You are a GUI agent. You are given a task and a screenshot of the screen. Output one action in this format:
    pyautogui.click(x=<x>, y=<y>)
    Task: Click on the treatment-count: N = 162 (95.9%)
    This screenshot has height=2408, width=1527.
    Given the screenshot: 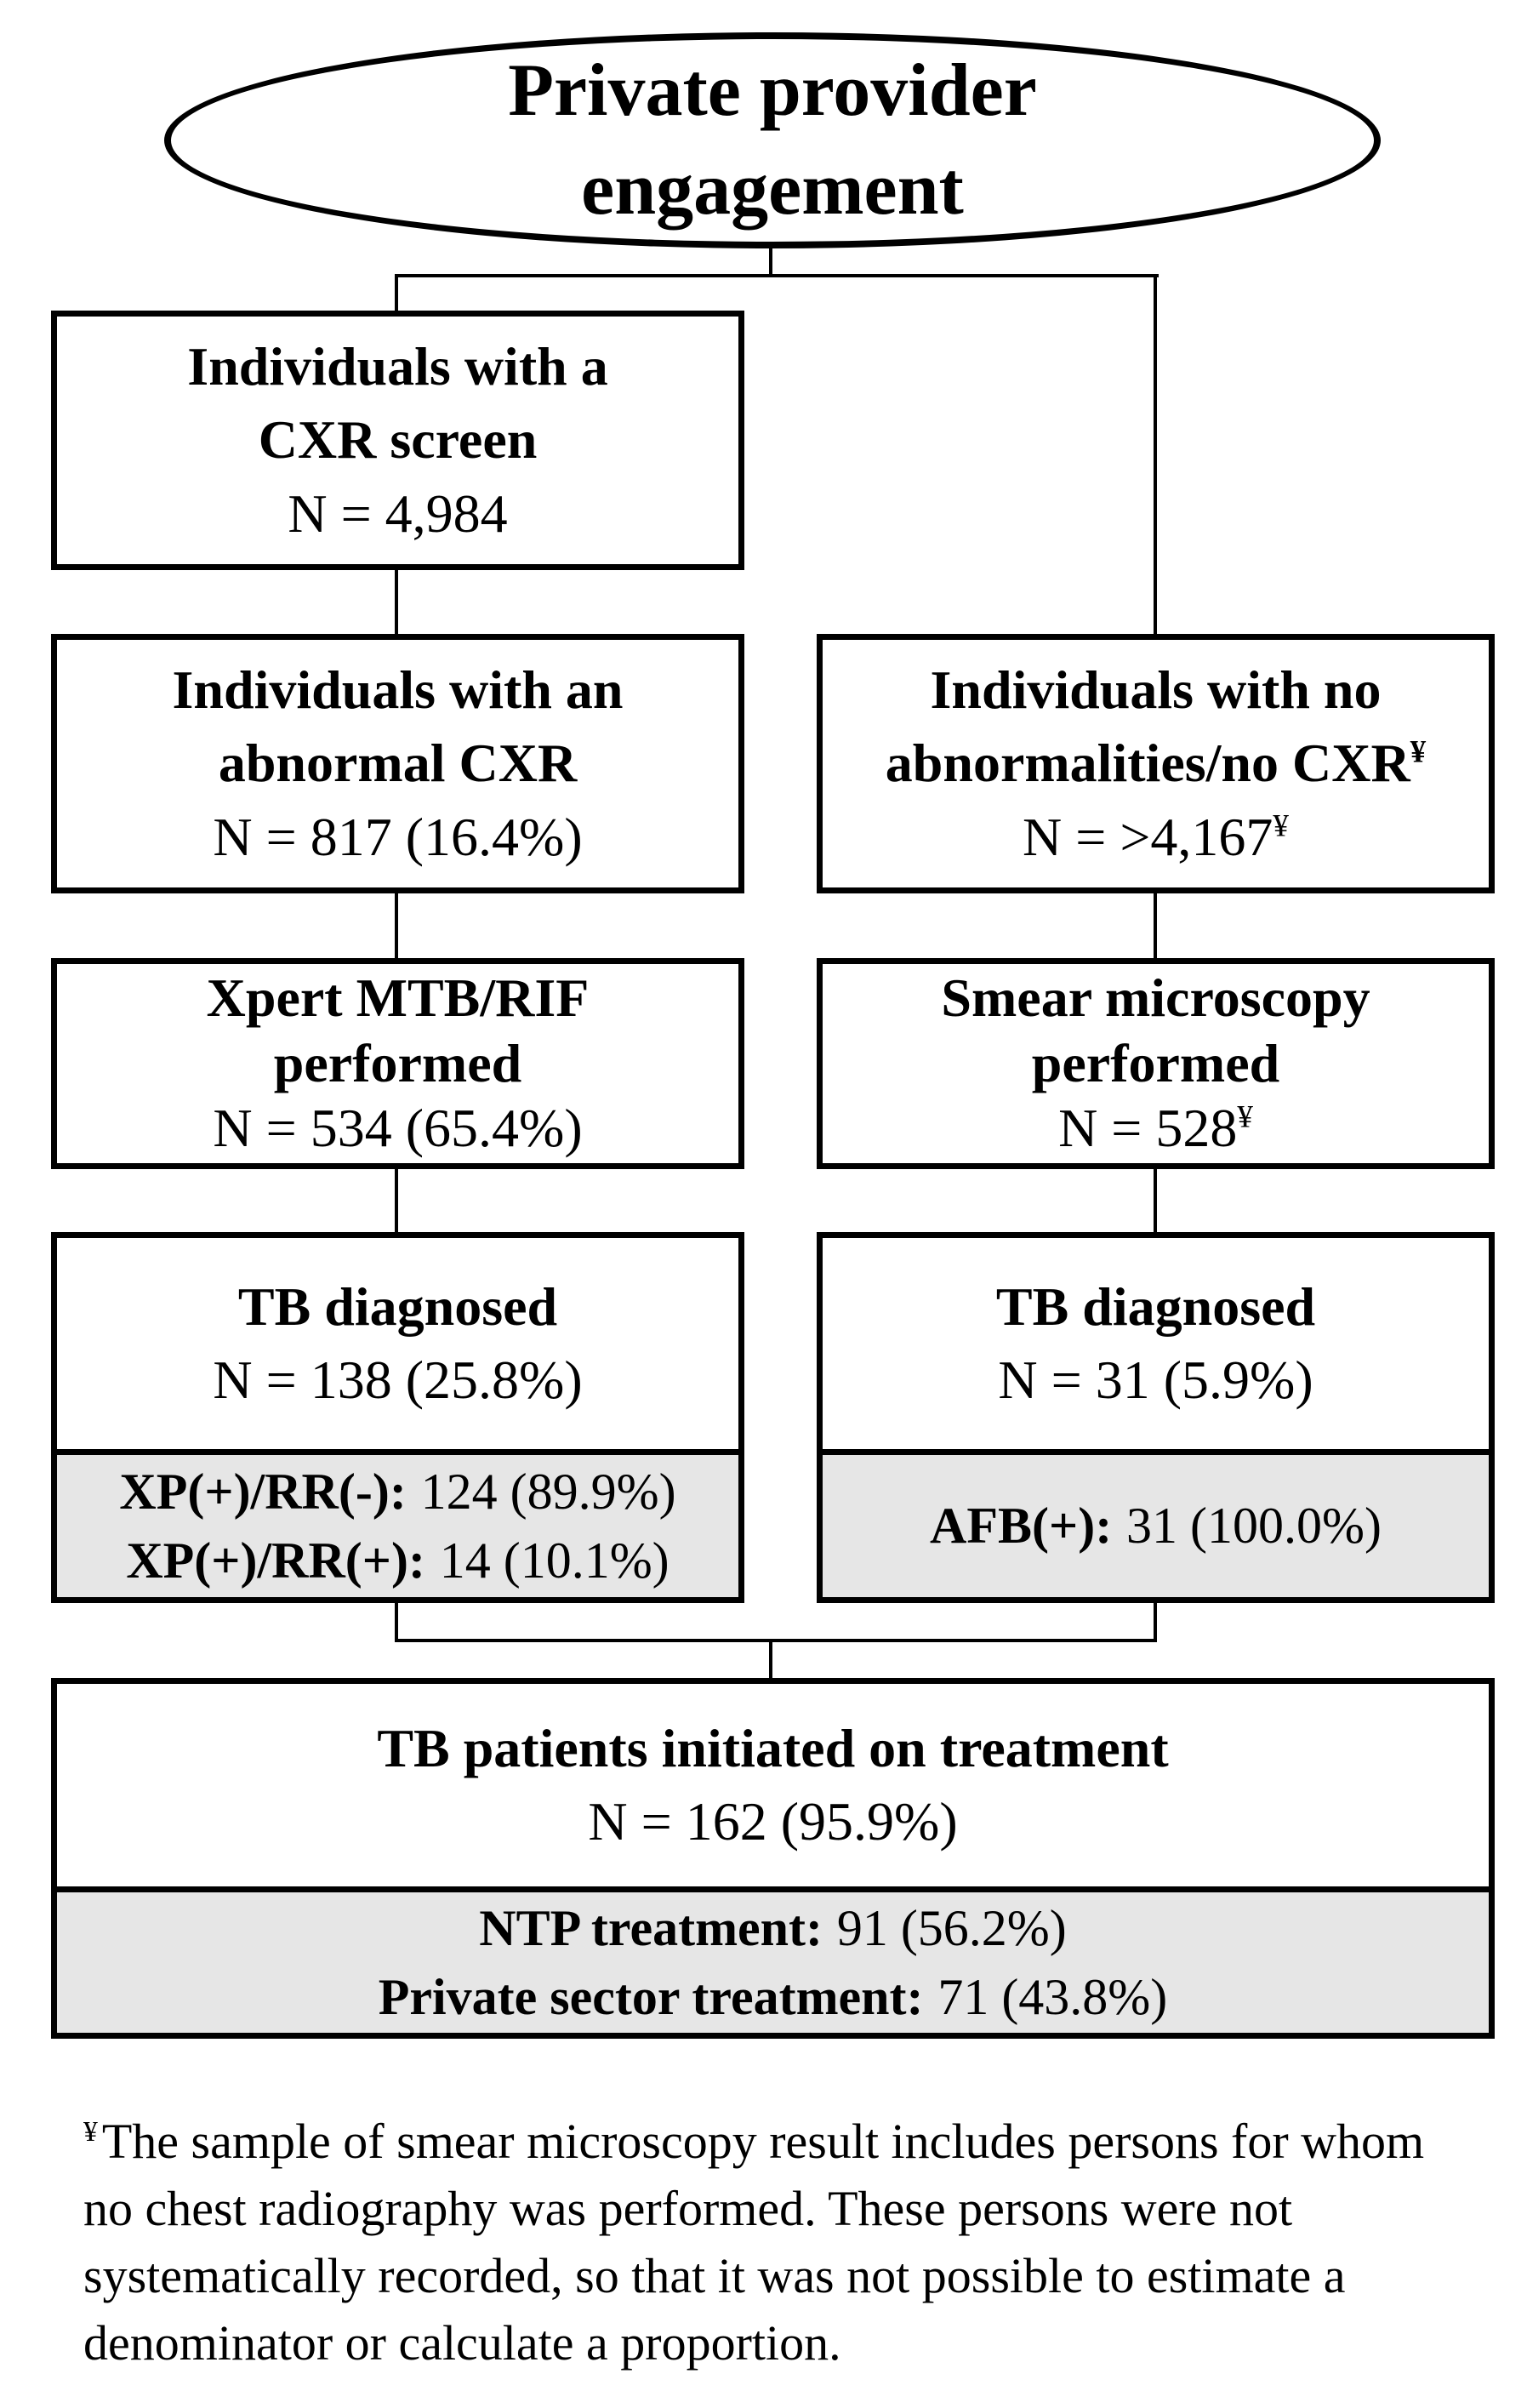 What is the action you would take?
    pyautogui.click(x=773, y=1821)
    